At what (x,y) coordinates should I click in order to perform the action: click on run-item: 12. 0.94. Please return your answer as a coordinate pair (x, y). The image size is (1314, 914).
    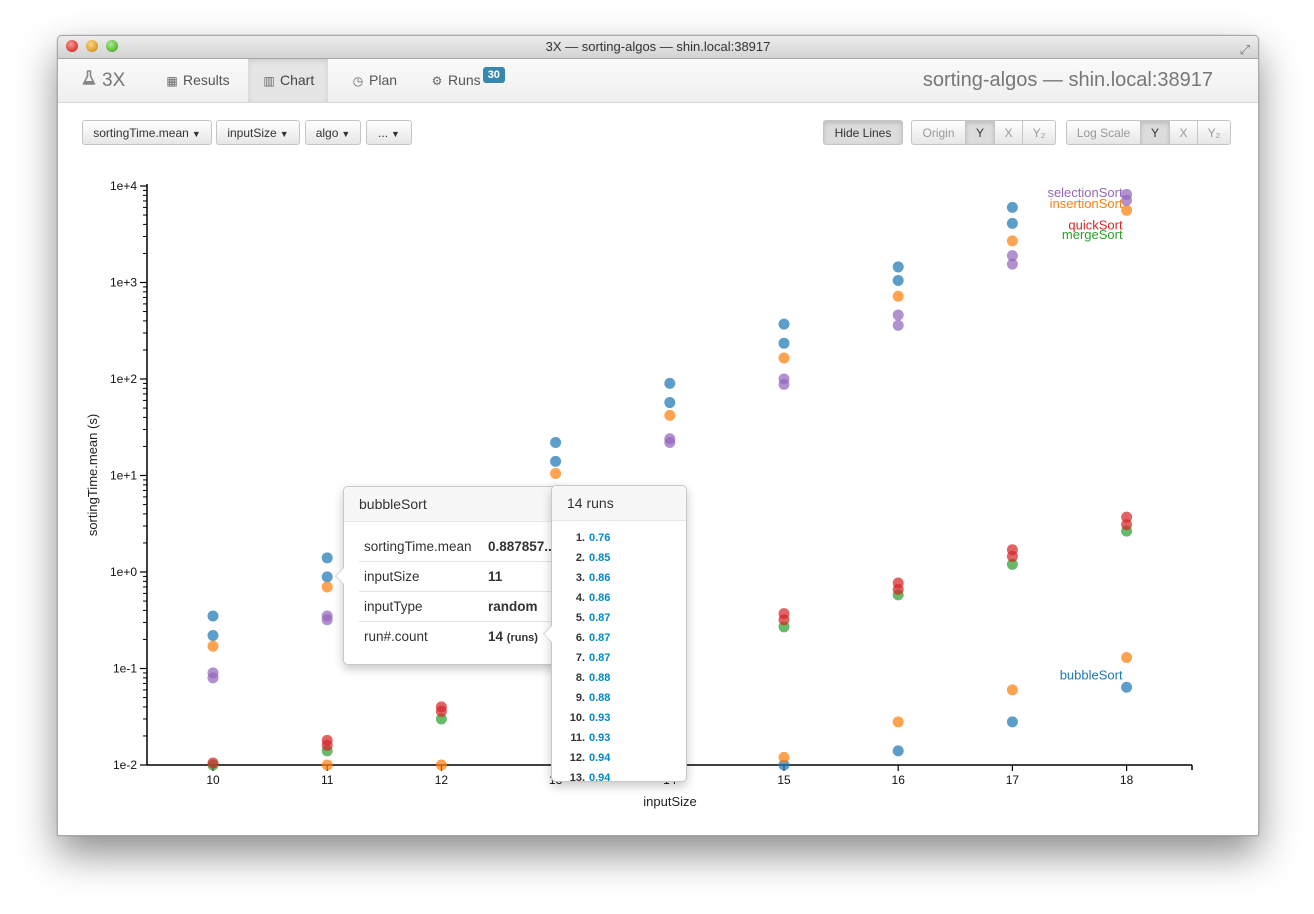
    Looking at the image, I should click on (589, 758).